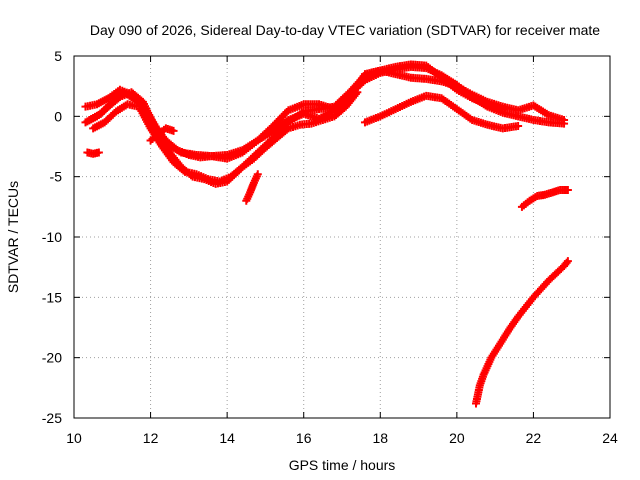 The image size is (640, 480). What do you see at coordinates (74, 438) in the screenshot?
I see `x-tick-label: 10` at bounding box center [74, 438].